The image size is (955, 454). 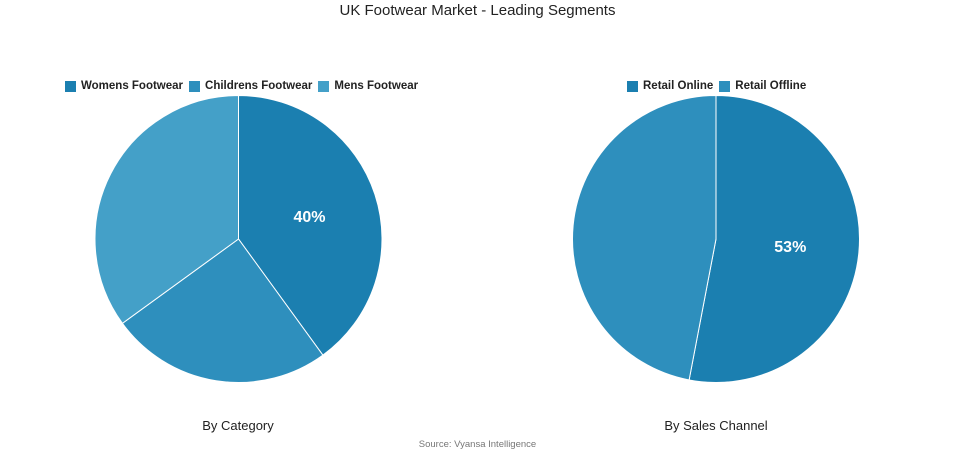 I want to click on category-caption: By Category, so click(x=238, y=425).